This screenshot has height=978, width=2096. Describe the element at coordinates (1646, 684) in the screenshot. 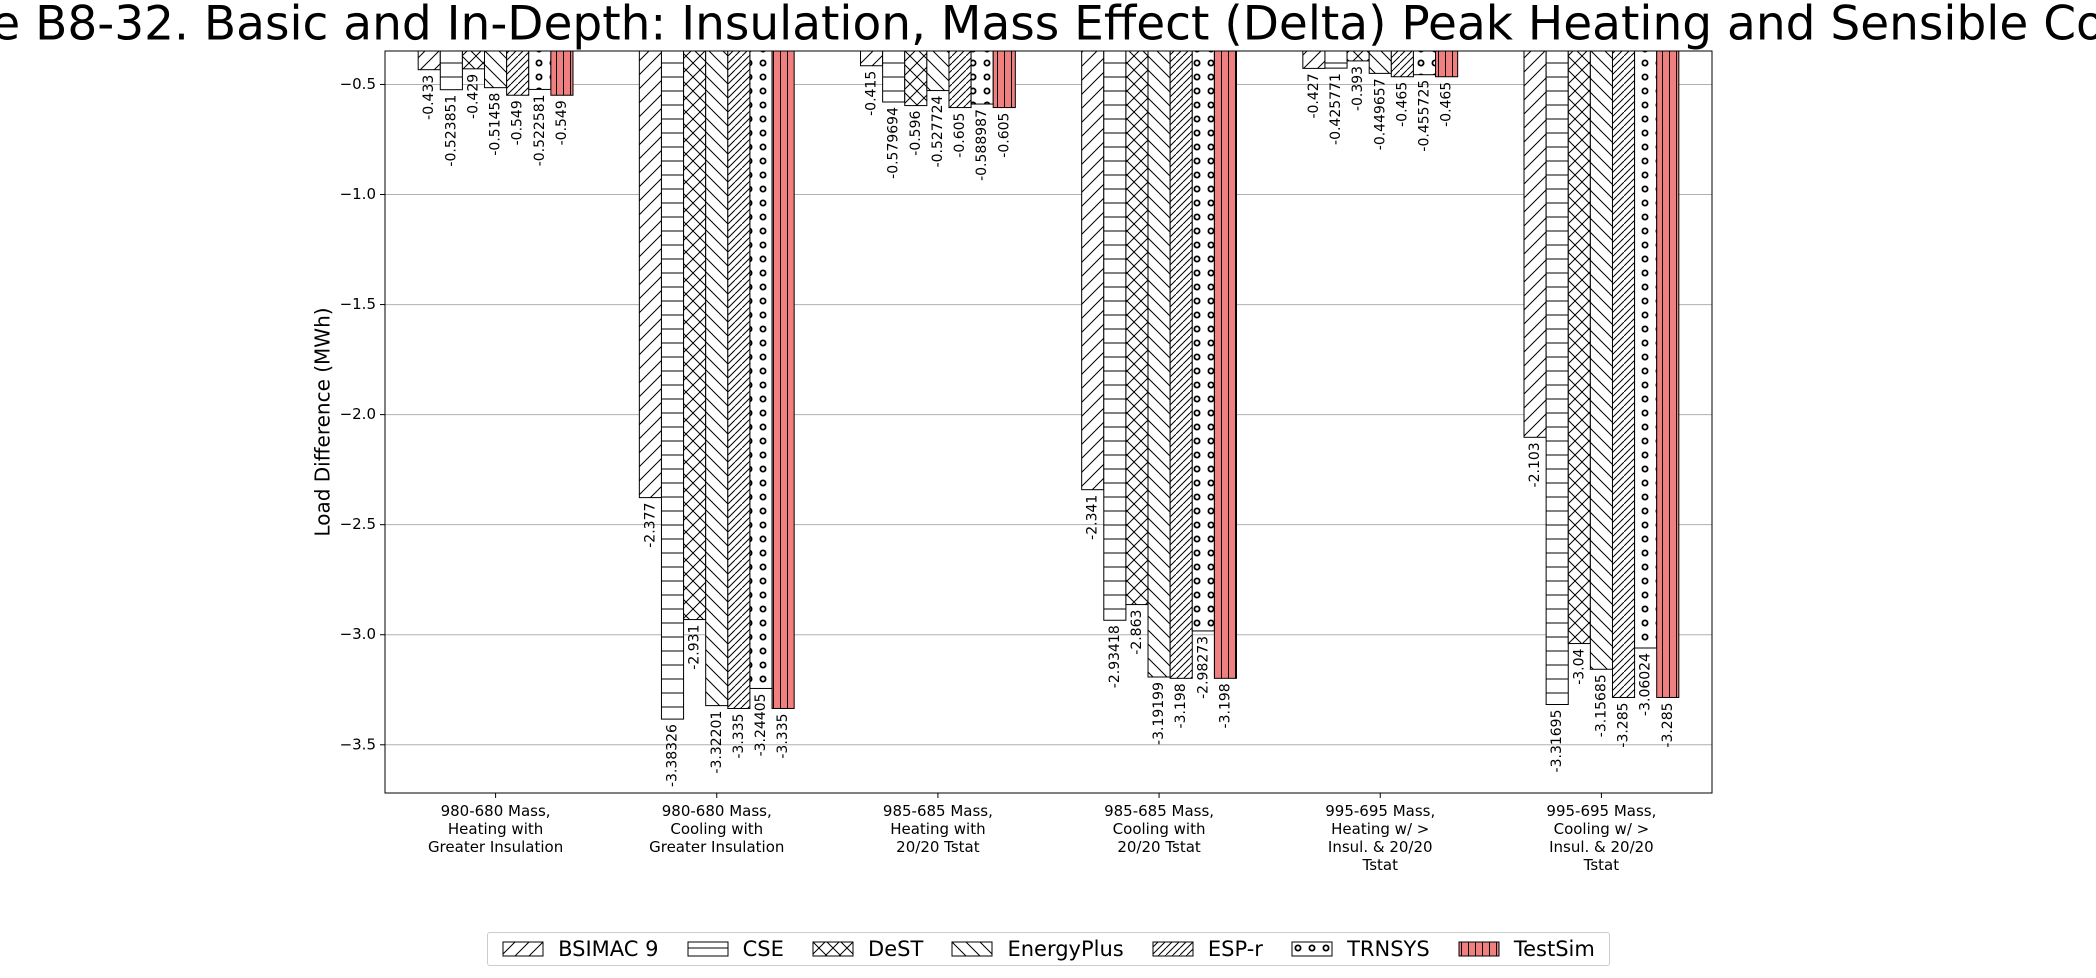

I see `value-label: -3.06024` at that location.